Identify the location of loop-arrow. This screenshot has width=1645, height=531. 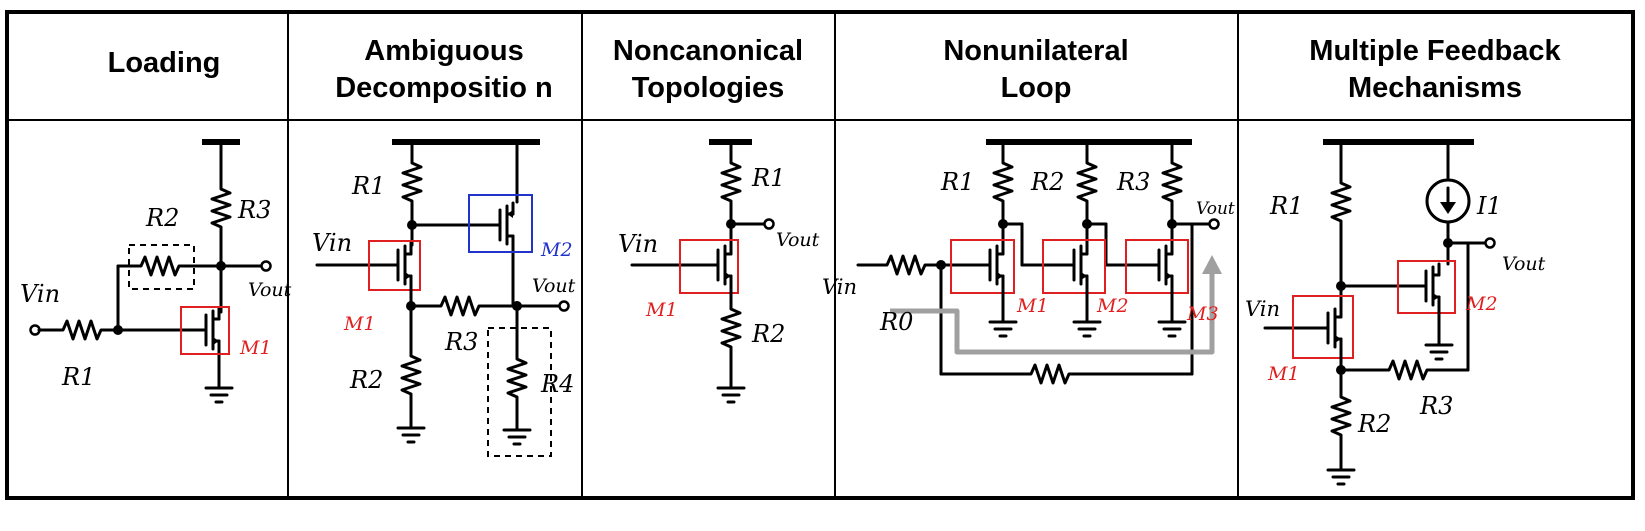
(1052, 312).